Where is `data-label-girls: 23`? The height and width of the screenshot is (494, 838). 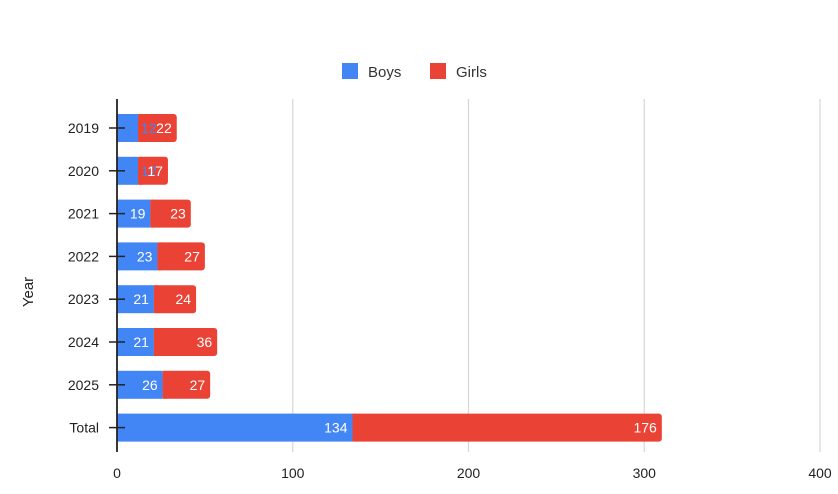
data-label-girls: 23 is located at coordinates (178, 214).